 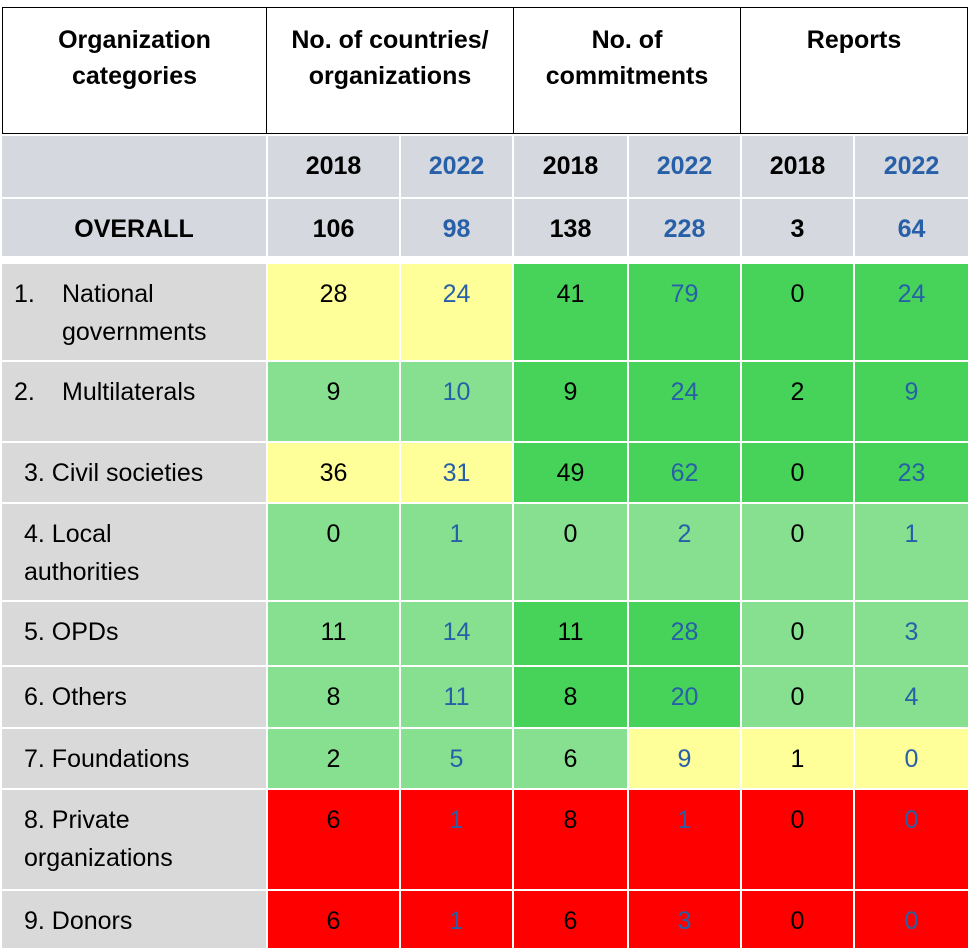 I want to click on table-row: 7. Foundations 2 5 6 9 1 0, so click(x=487, y=758).